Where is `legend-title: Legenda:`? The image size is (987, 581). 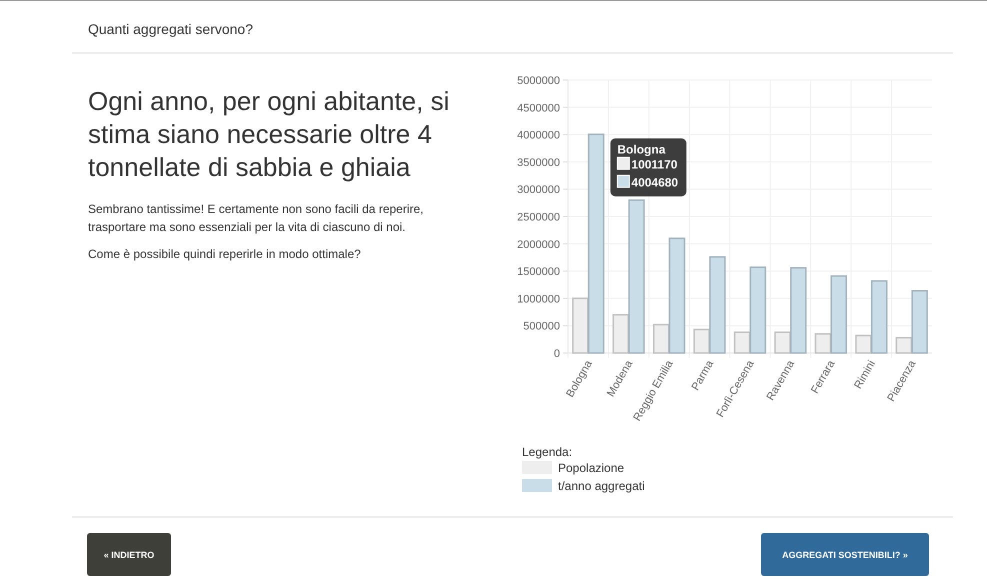 legend-title: Legenda: is located at coordinates (547, 452).